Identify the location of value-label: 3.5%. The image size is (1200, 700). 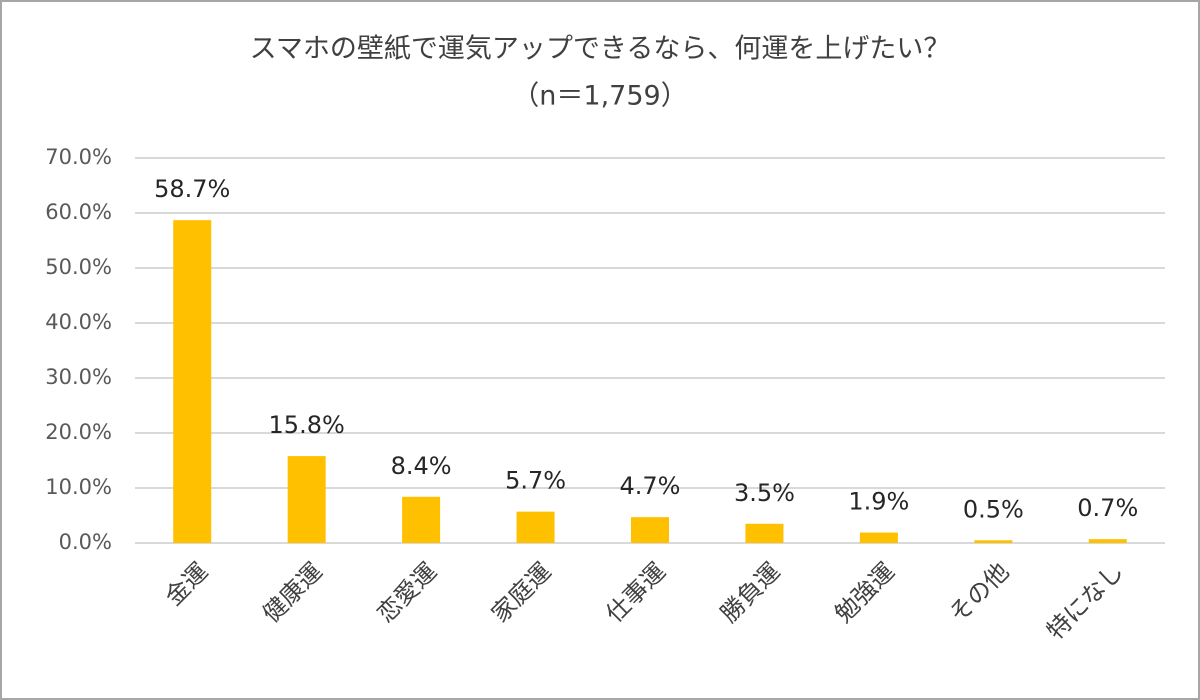
(764, 493).